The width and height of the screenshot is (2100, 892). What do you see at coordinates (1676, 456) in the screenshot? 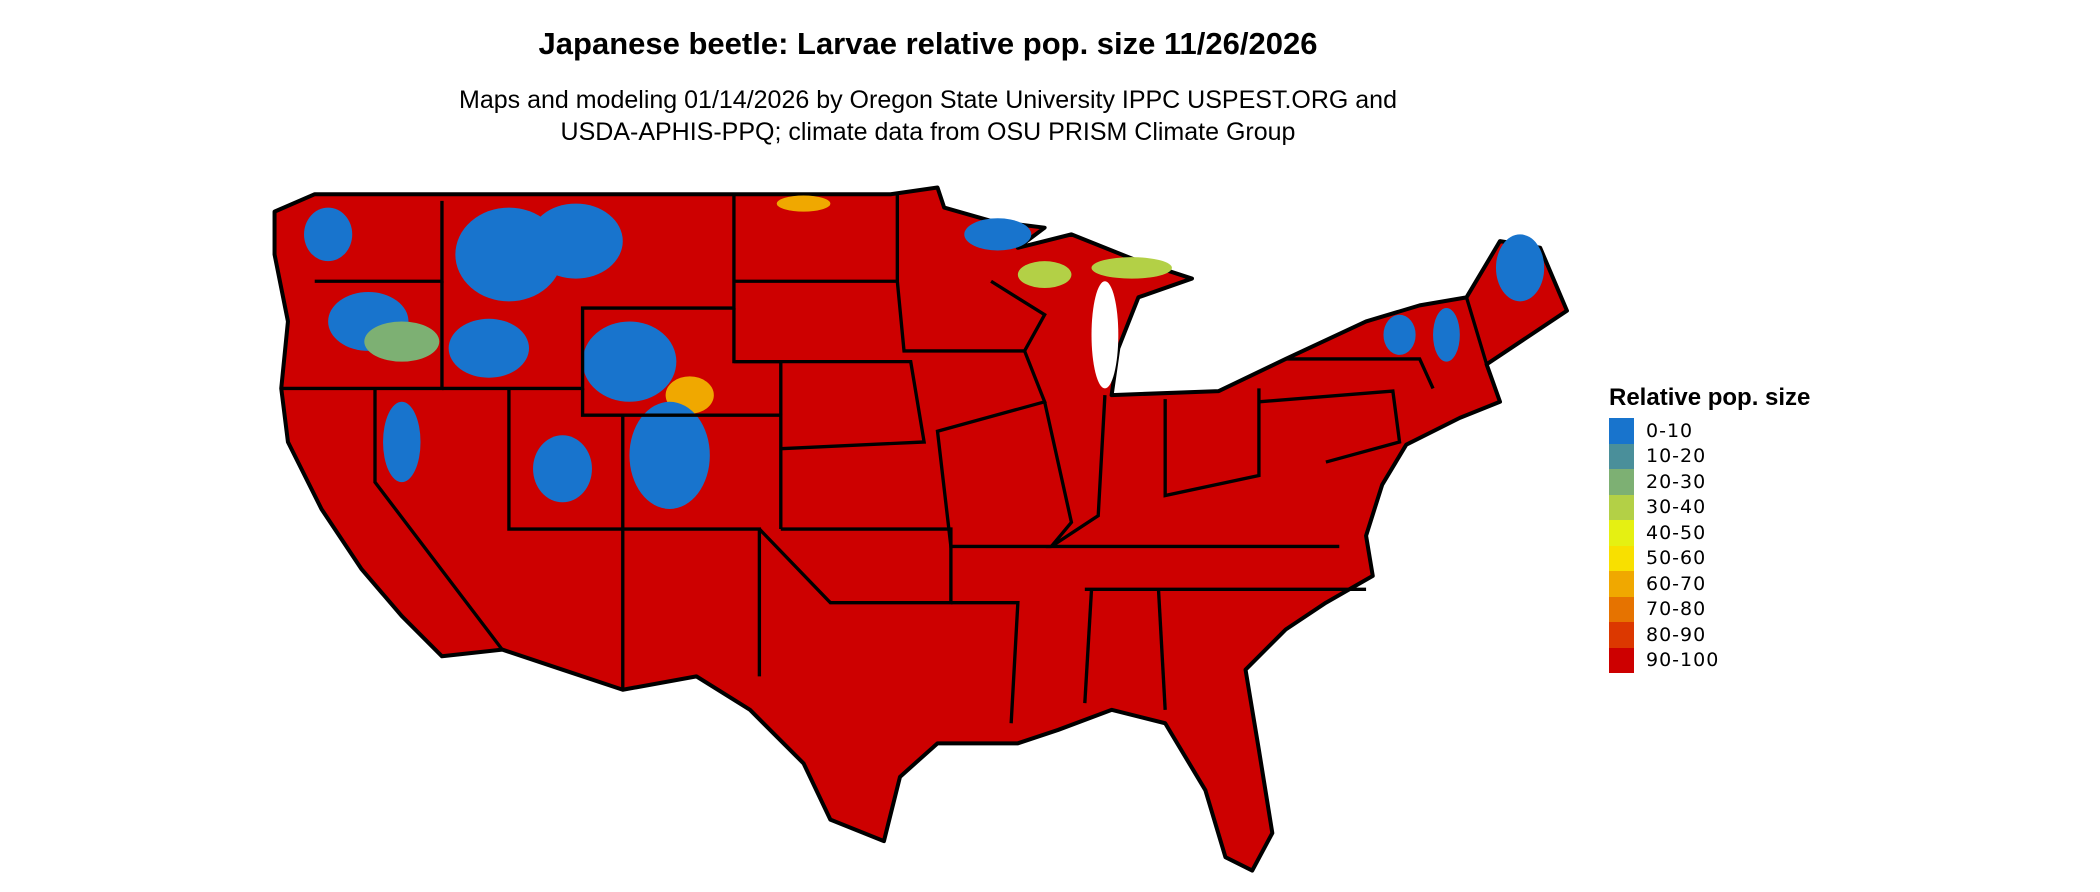
I see `legend-label: 10-20` at bounding box center [1676, 456].